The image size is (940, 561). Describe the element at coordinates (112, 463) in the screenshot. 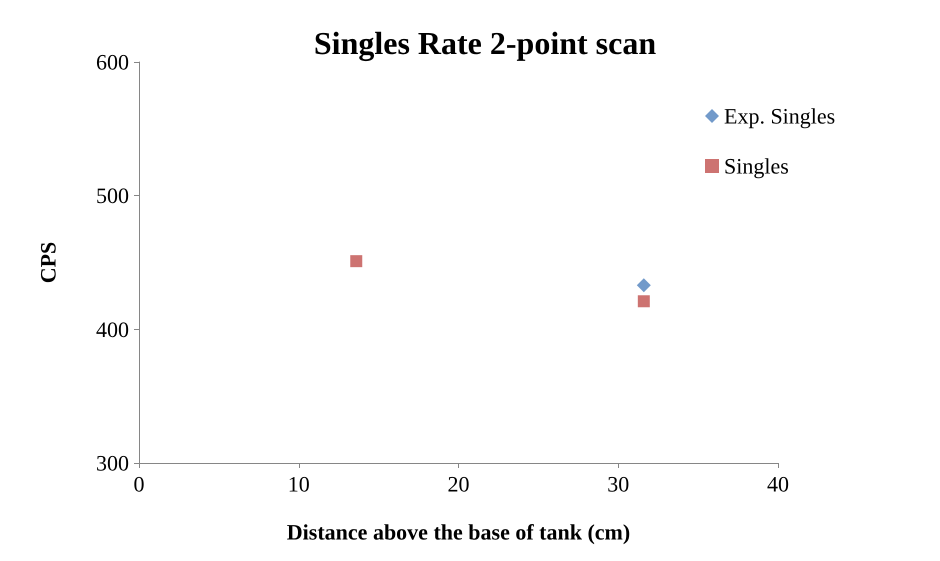

I see `y-tick-label: 300` at that location.